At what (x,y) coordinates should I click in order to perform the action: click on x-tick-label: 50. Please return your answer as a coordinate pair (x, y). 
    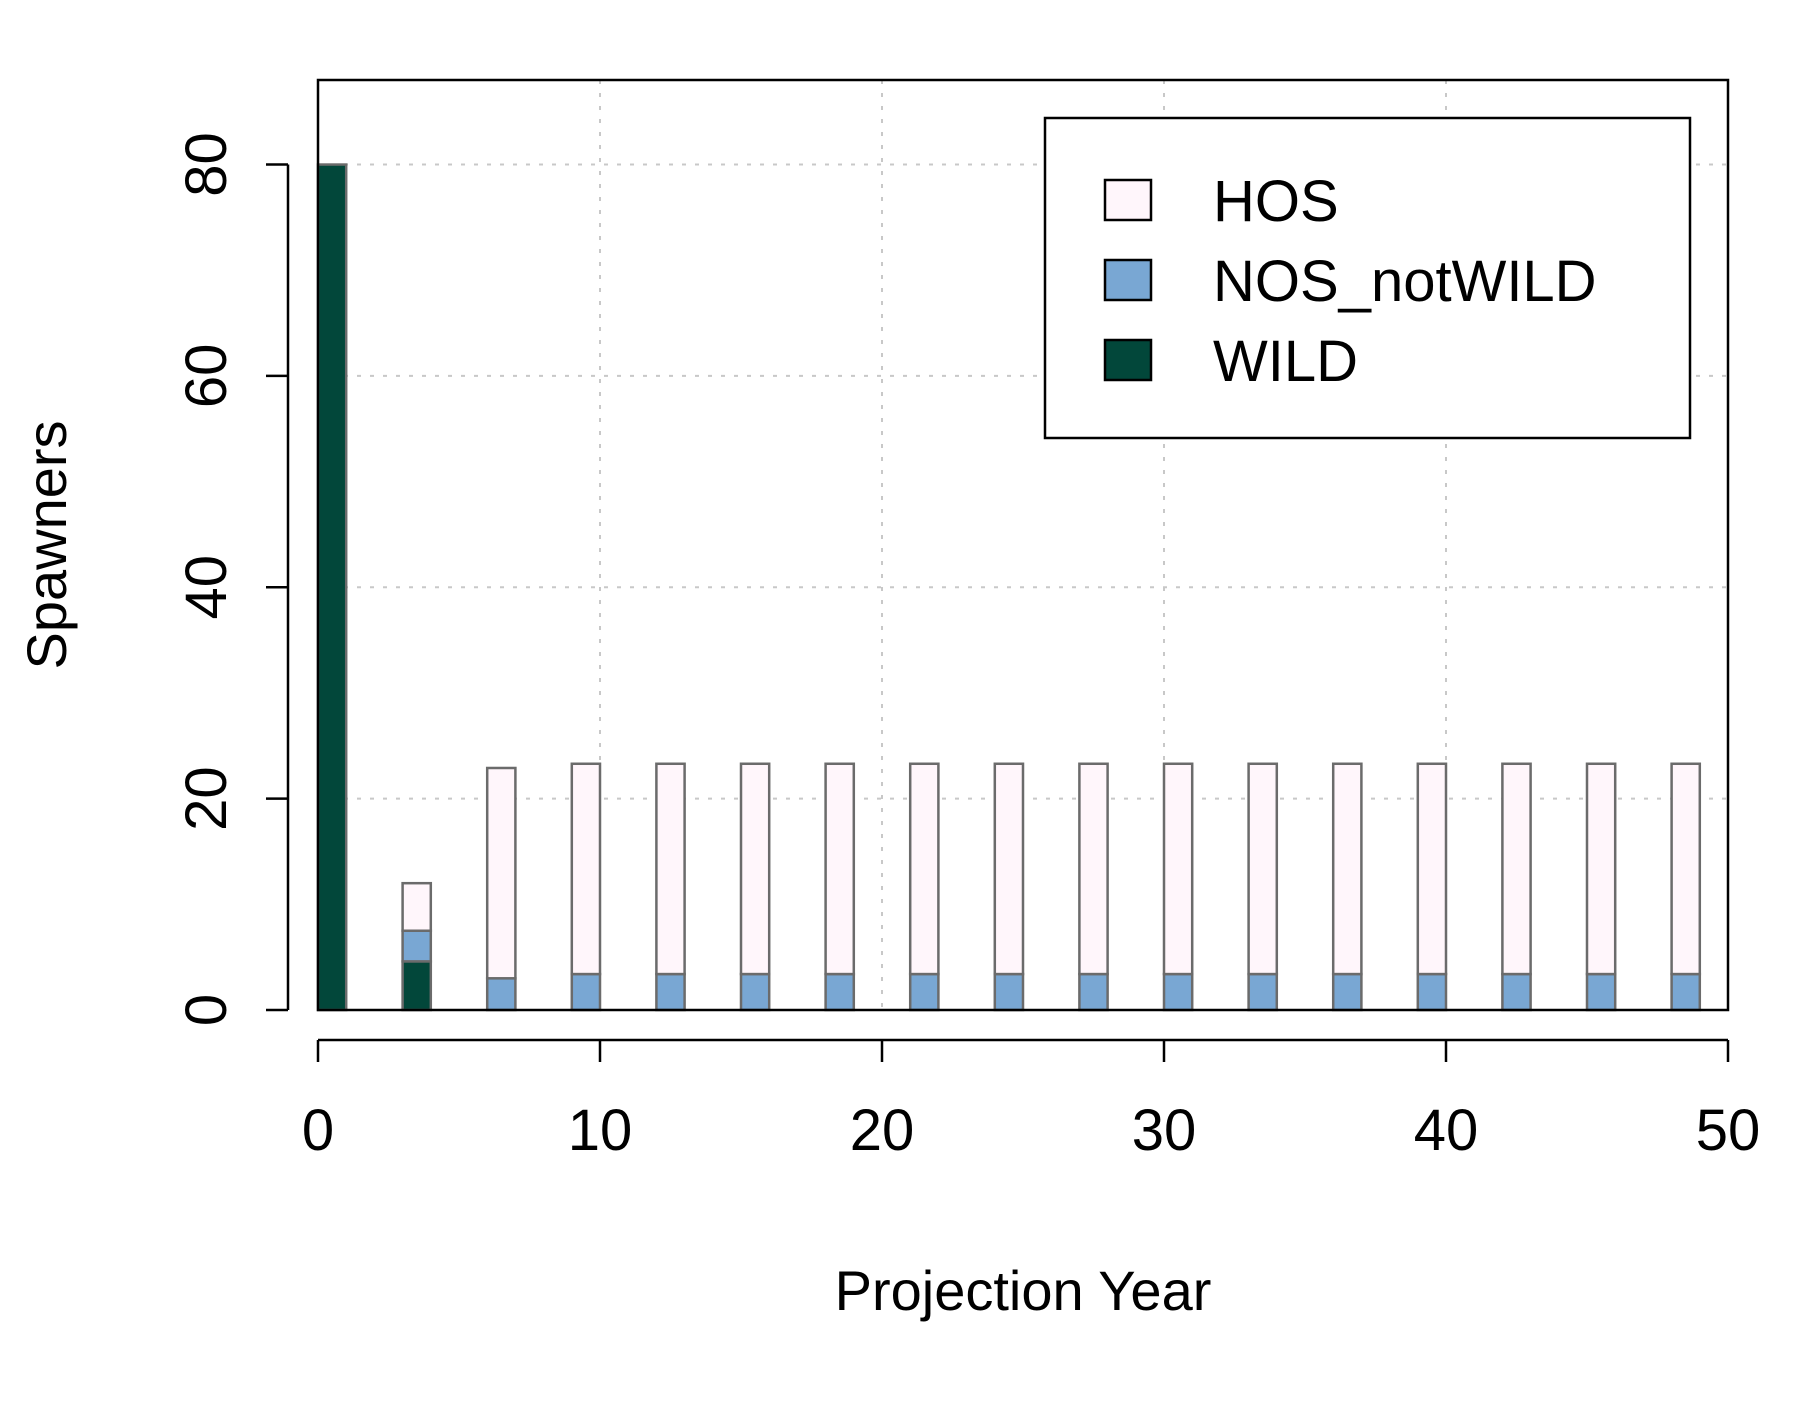
    Looking at the image, I should click on (1728, 1130).